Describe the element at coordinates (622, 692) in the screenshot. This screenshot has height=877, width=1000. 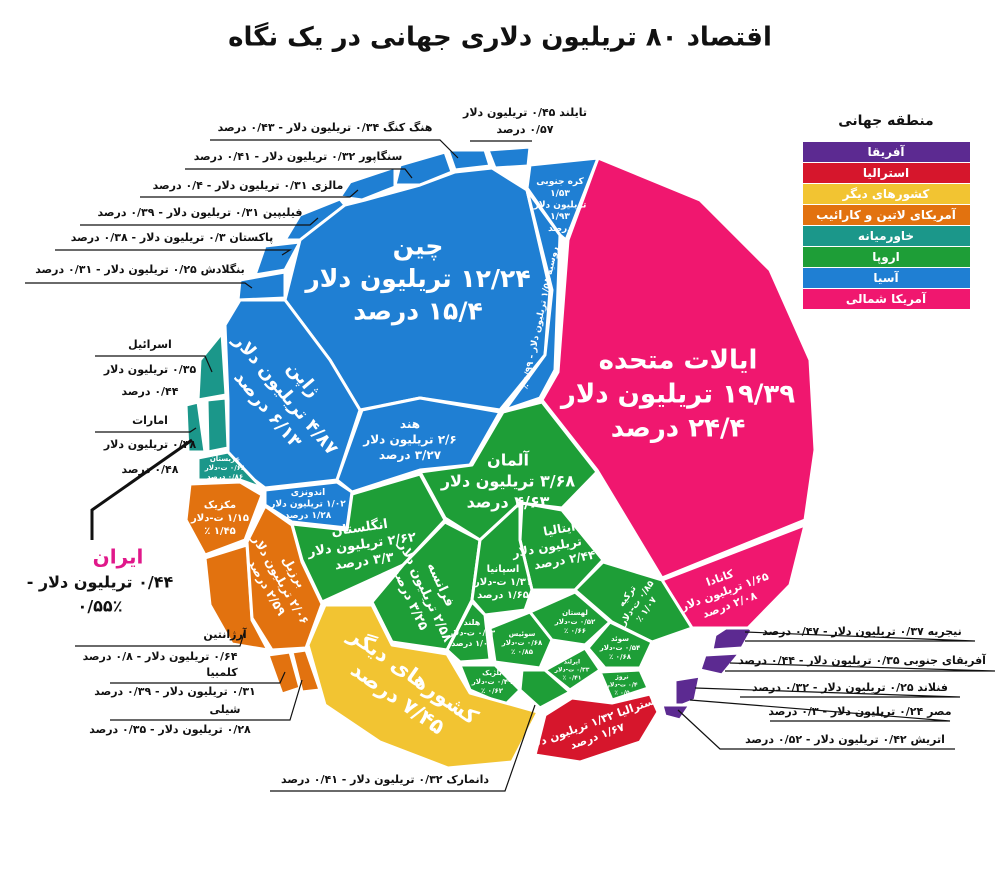
I see `cell-text: ۰/۵ ٪` at that location.